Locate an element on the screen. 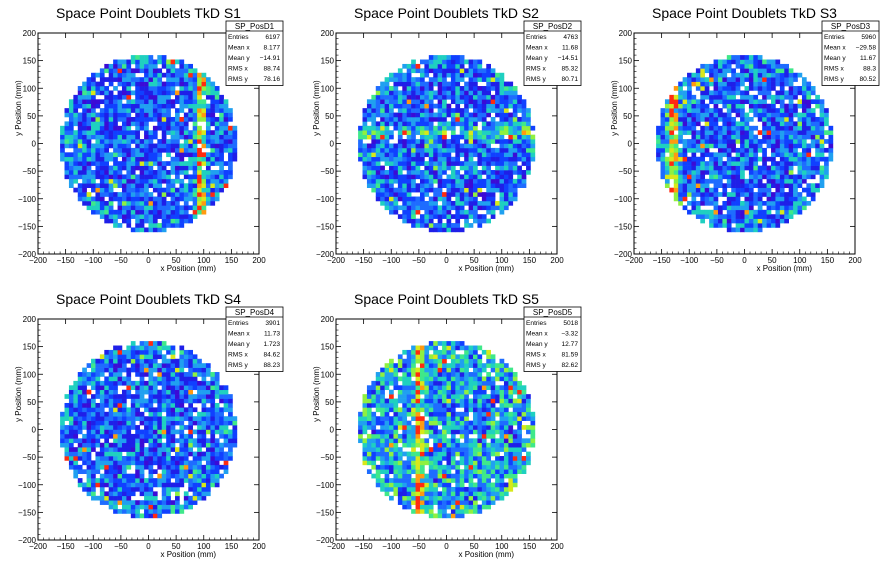 This screenshot has height=574, width=896. stats-value: −14.51 is located at coordinates (568, 58).